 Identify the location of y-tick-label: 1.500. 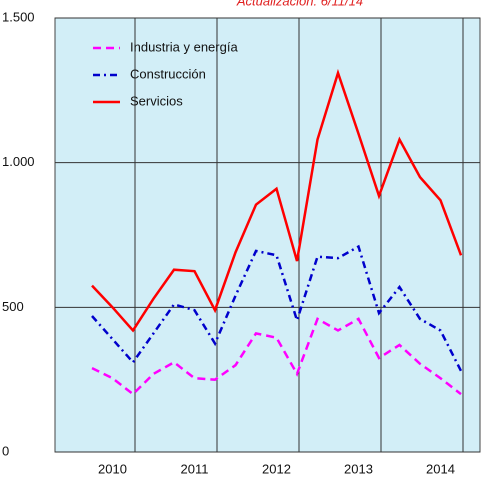
(18, 16).